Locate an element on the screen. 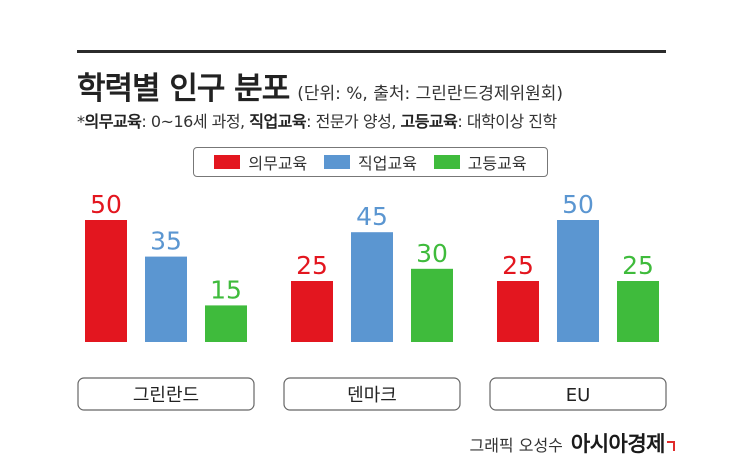 This screenshot has width=745, height=474. title-row: 학력별 인구 분포 (단위: %, 출처: 그린란드경제위원회) is located at coordinates (320, 85).